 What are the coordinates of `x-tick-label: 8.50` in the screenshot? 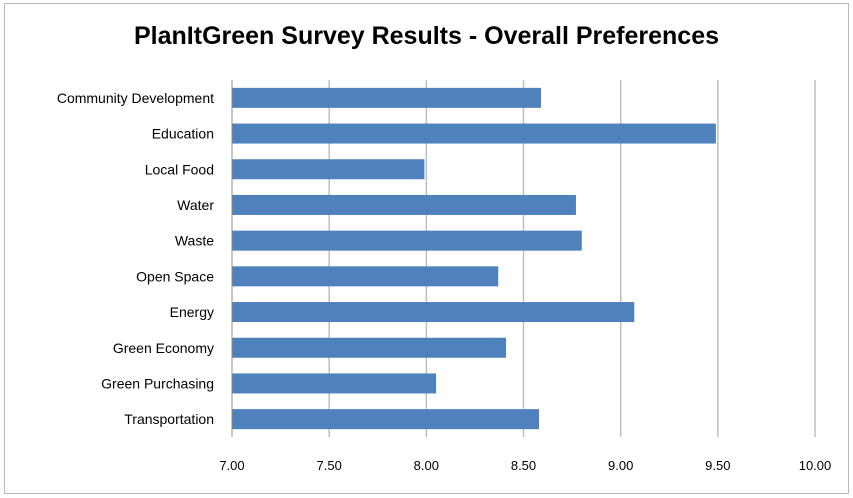 It's located at (523, 465).